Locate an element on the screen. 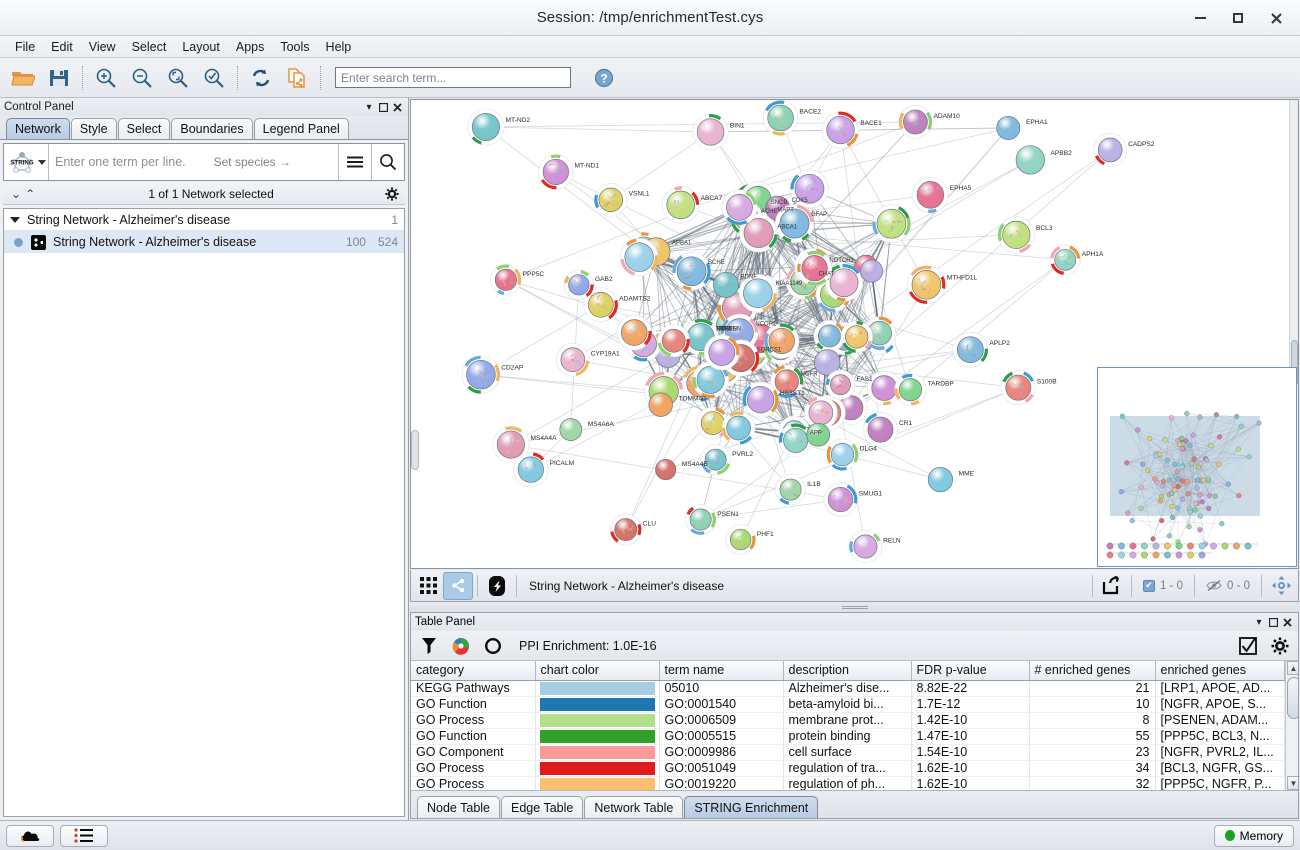  menu-select: Select is located at coordinates (149, 46).